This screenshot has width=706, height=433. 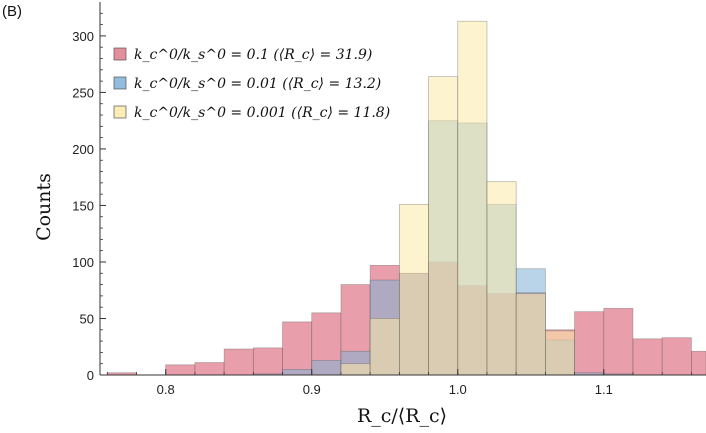 I want to click on legend-item: k_c^0/k_s^0 = 0.001 (⟨R_c⟩ = 11.8), so click(x=251, y=113).